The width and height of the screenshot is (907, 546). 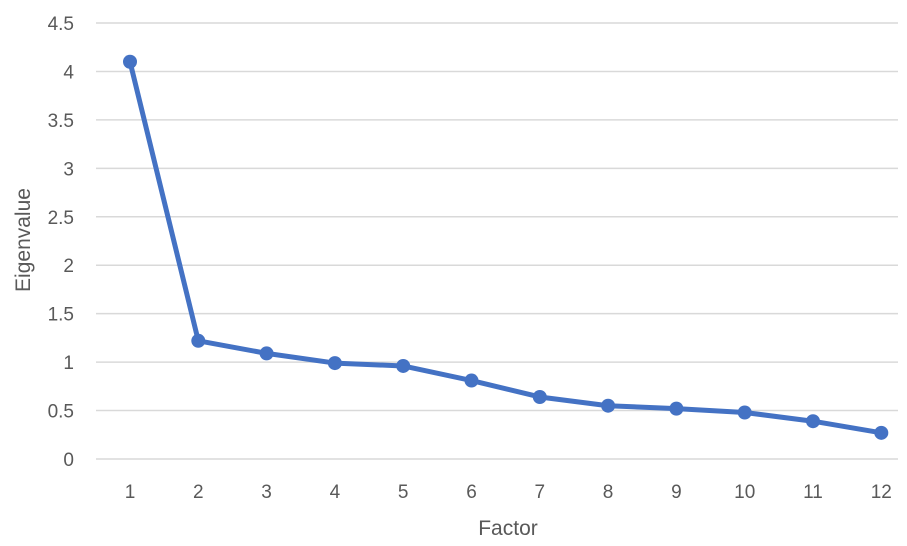 I want to click on x-tick-label: 7, so click(x=540, y=492).